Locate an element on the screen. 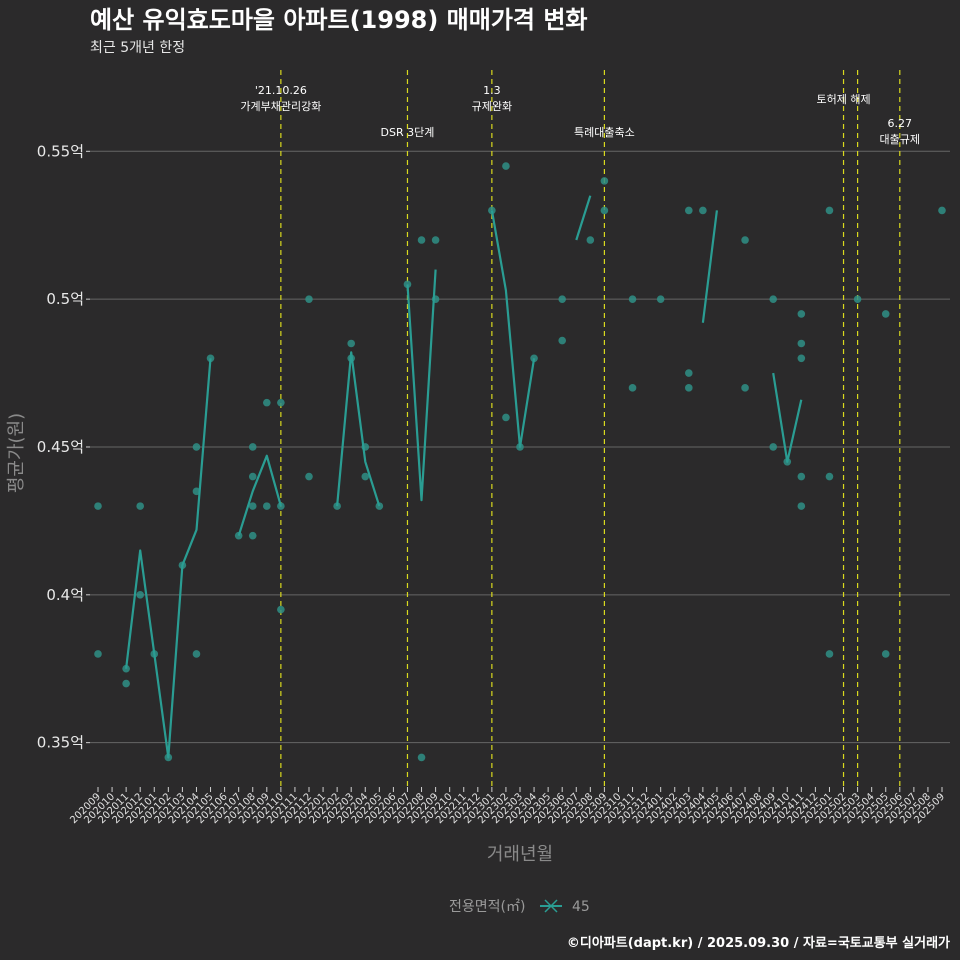  event-label-2-1: 규제완화 is located at coordinates (492, 106).